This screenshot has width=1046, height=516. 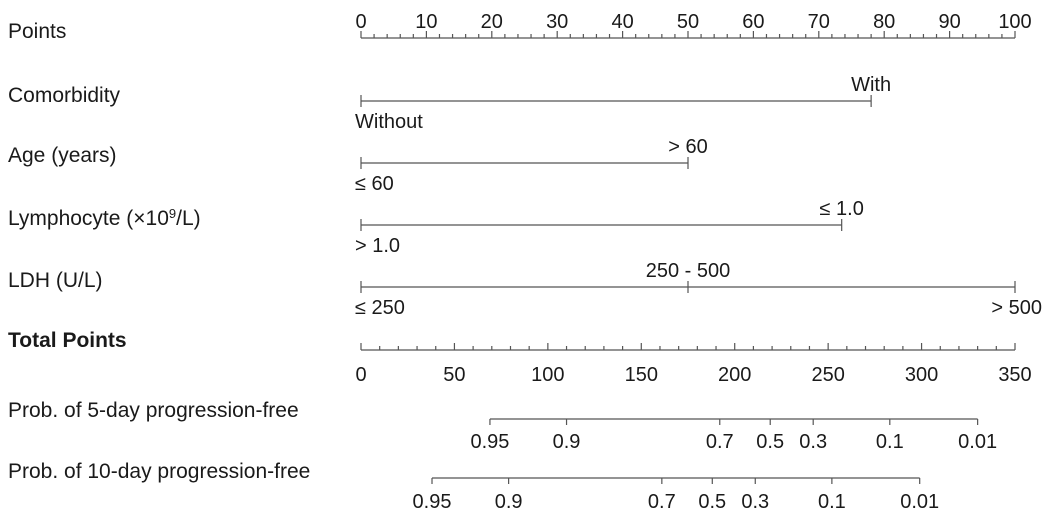 What do you see at coordinates (1014, 375) in the screenshot?
I see `total-points-tick-label: 350` at bounding box center [1014, 375].